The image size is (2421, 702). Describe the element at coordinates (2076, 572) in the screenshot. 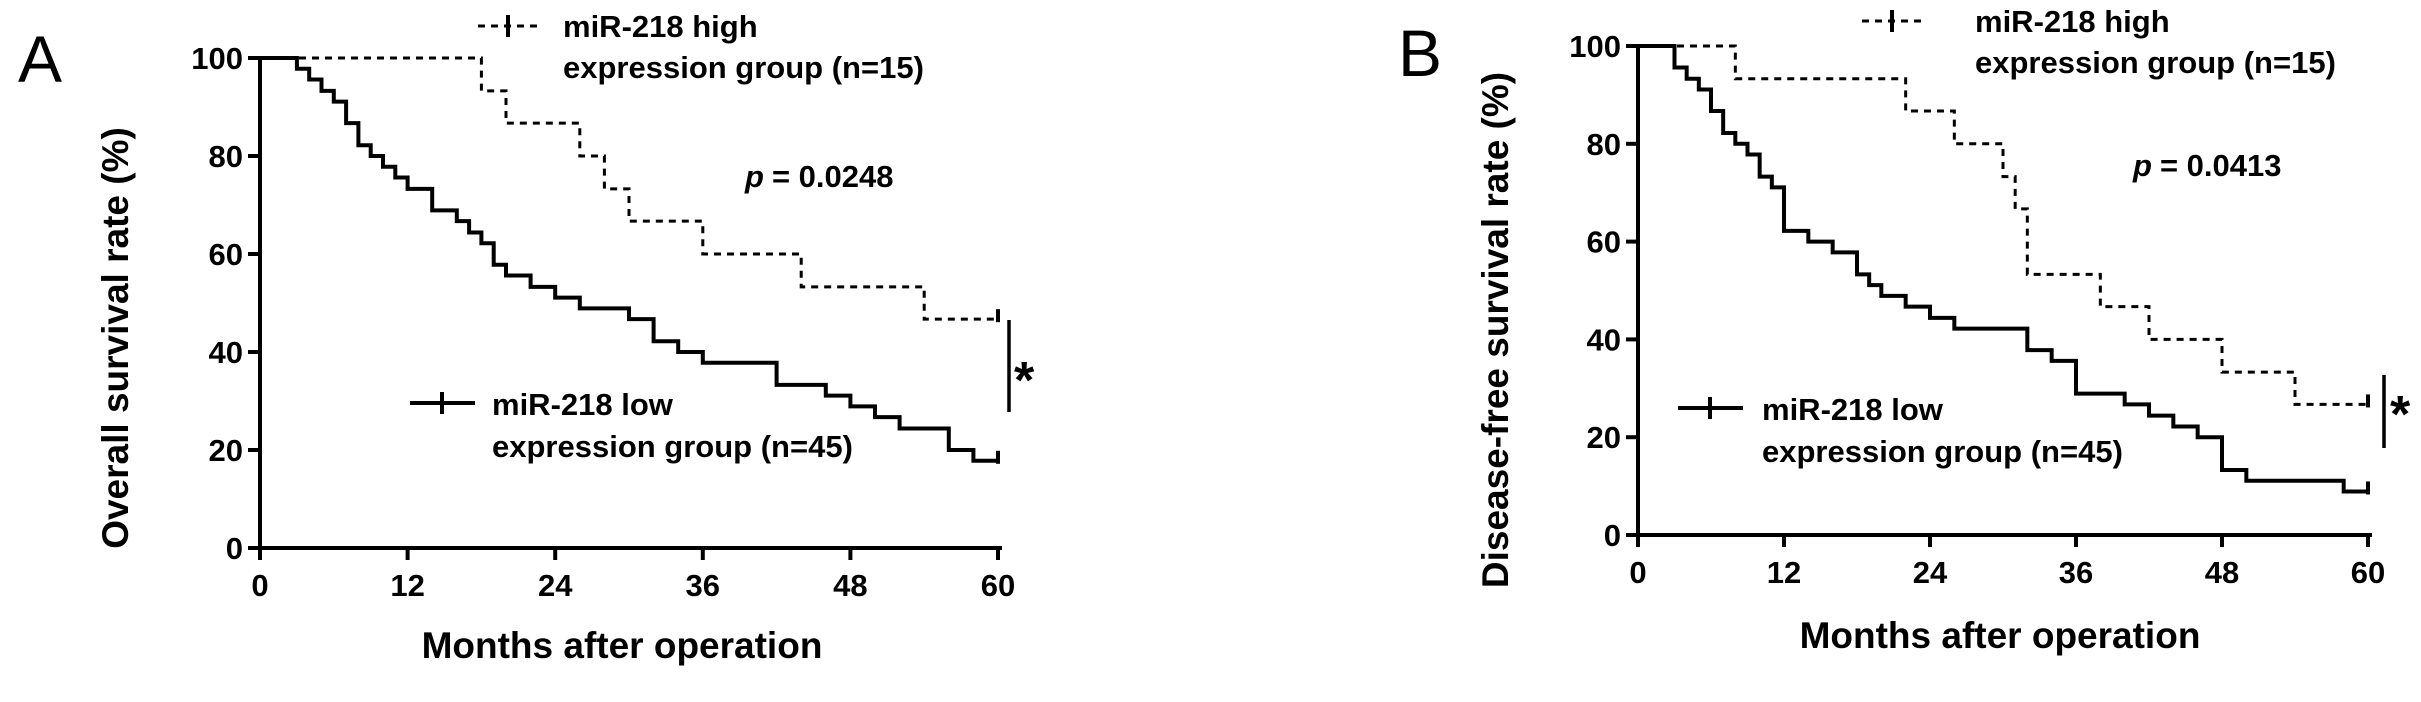

I see `panel-b-x-tick-label: 36` at that location.